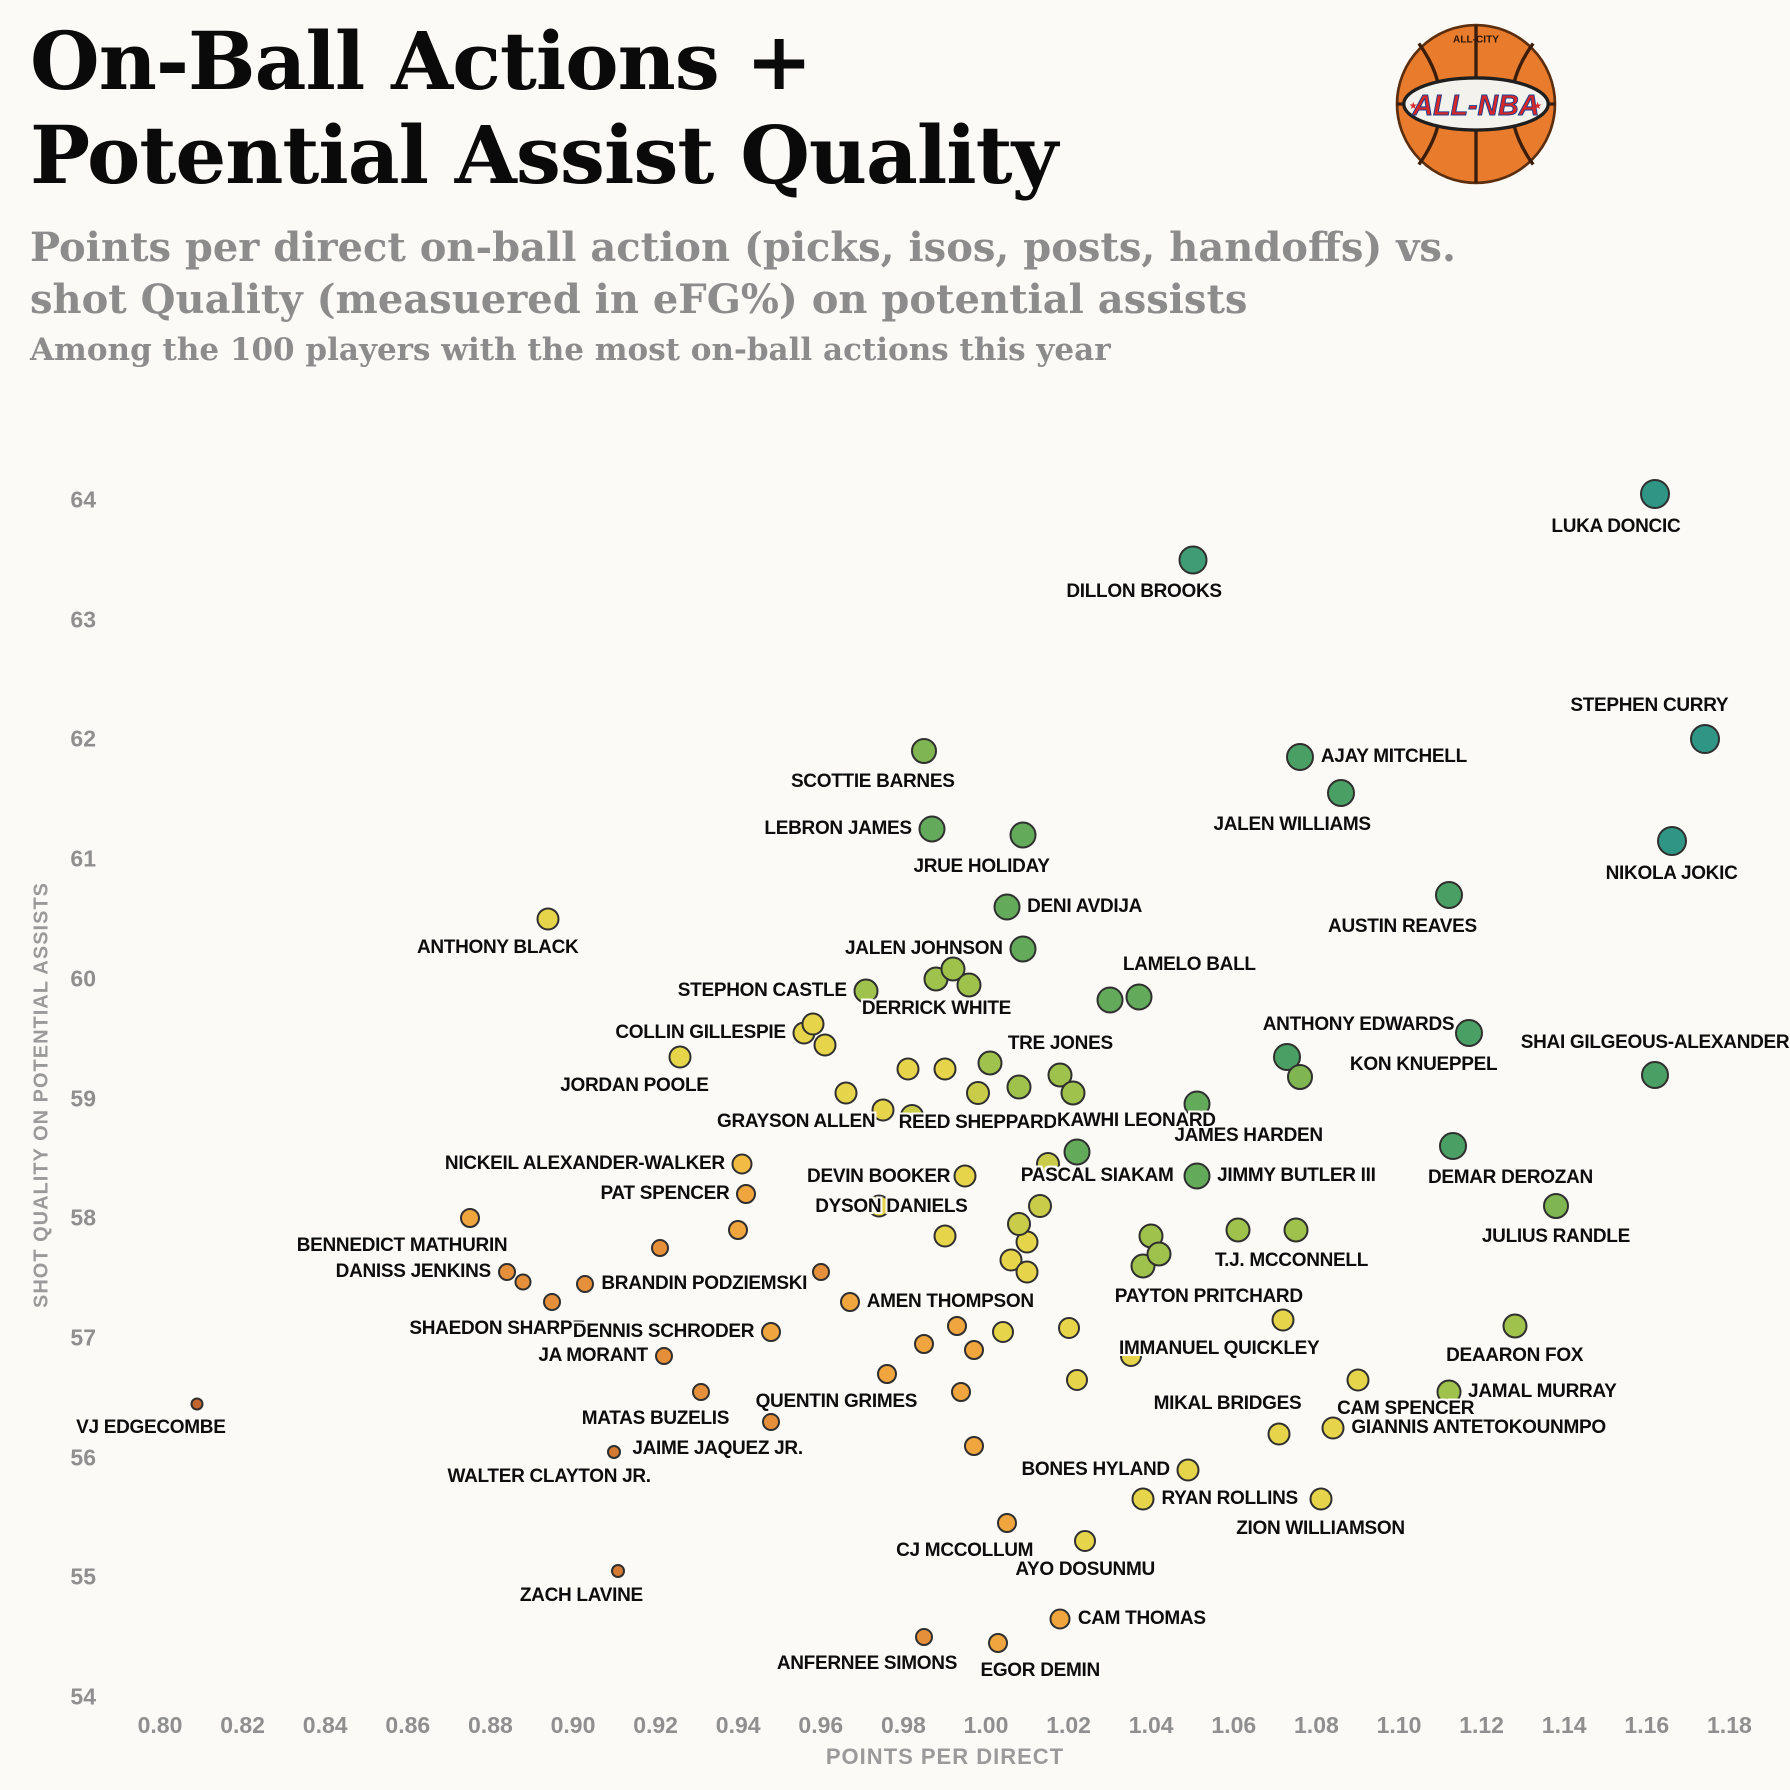 This screenshot has height=1790, width=1790. I want to click on scatter-point-grayson-allen, so click(846, 1092).